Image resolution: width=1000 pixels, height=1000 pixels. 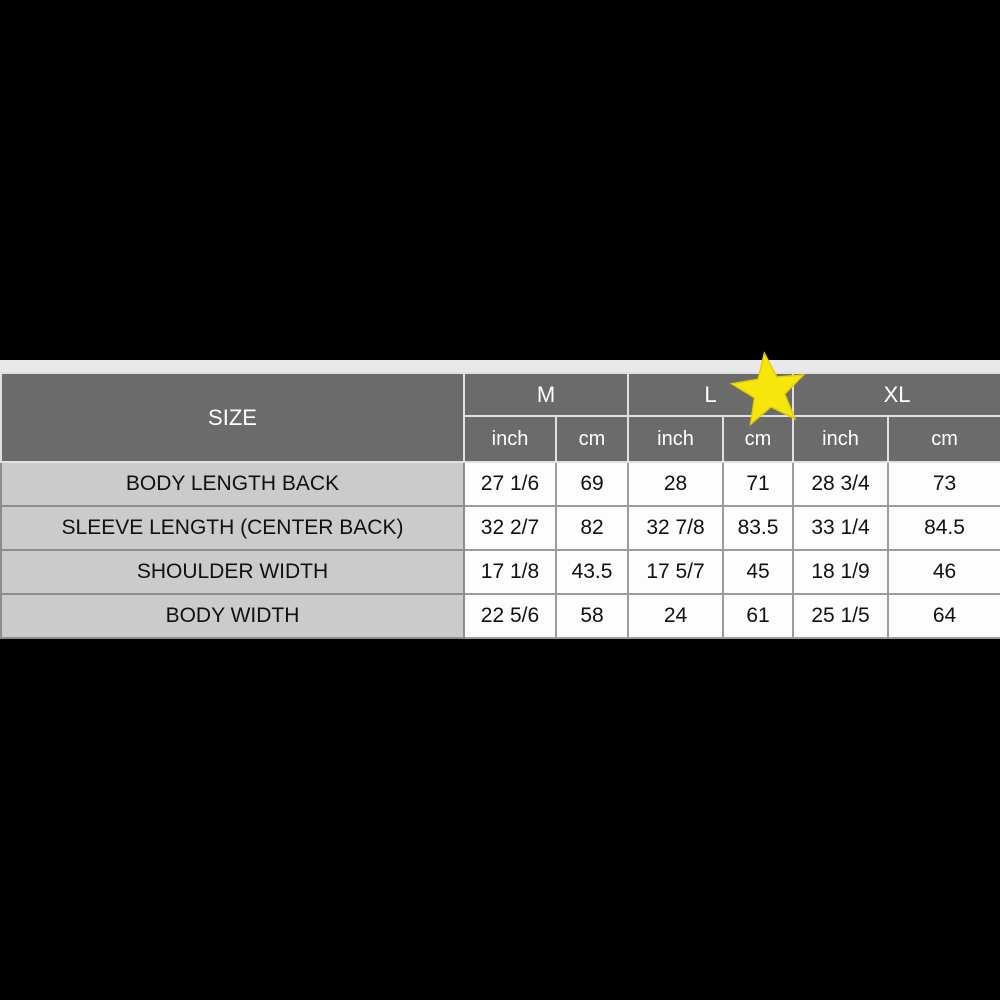 What do you see at coordinates (510, 528) in the screenshot?
I see `value-cell: 32 2/7` at bounding box center [510, 528].